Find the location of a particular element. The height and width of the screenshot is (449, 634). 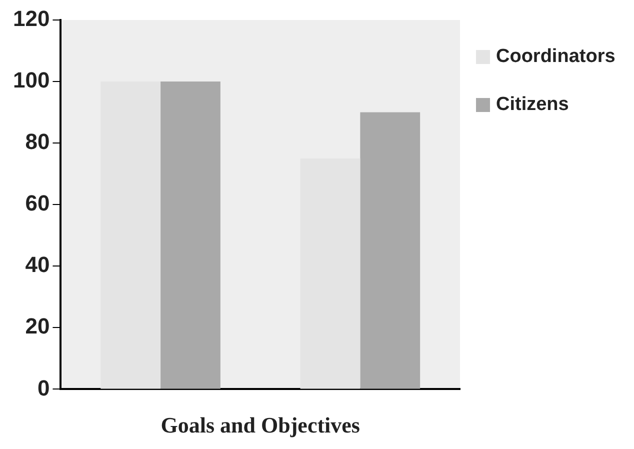

y-tick-label: 60 is located at coordinates (37, 203).